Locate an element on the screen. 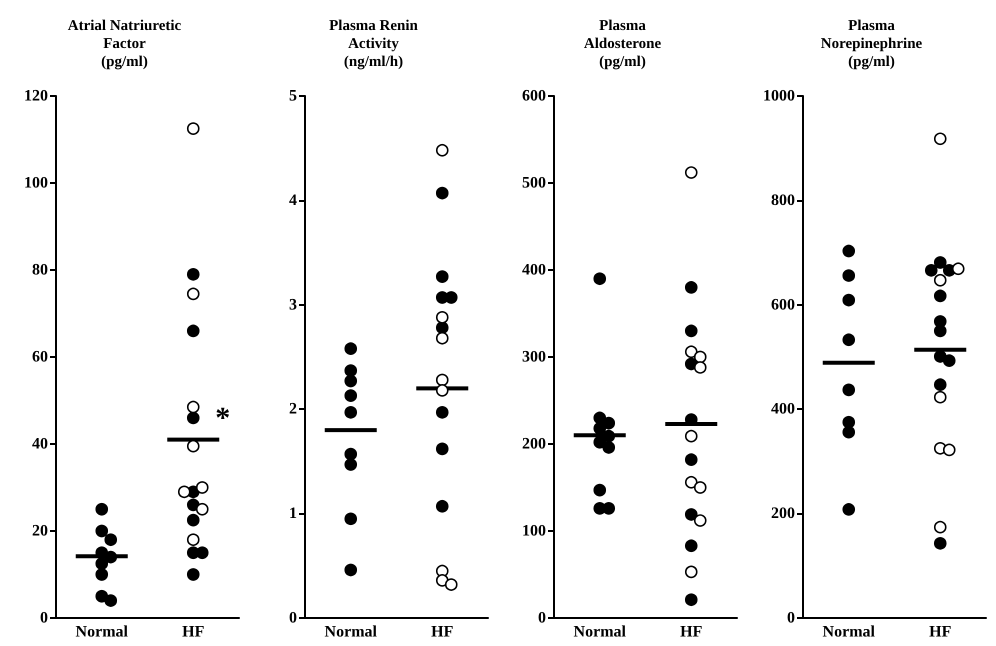 This screenshot has width=996, height=646. y-tick-label: 800 is located at coordinates (783, 200).